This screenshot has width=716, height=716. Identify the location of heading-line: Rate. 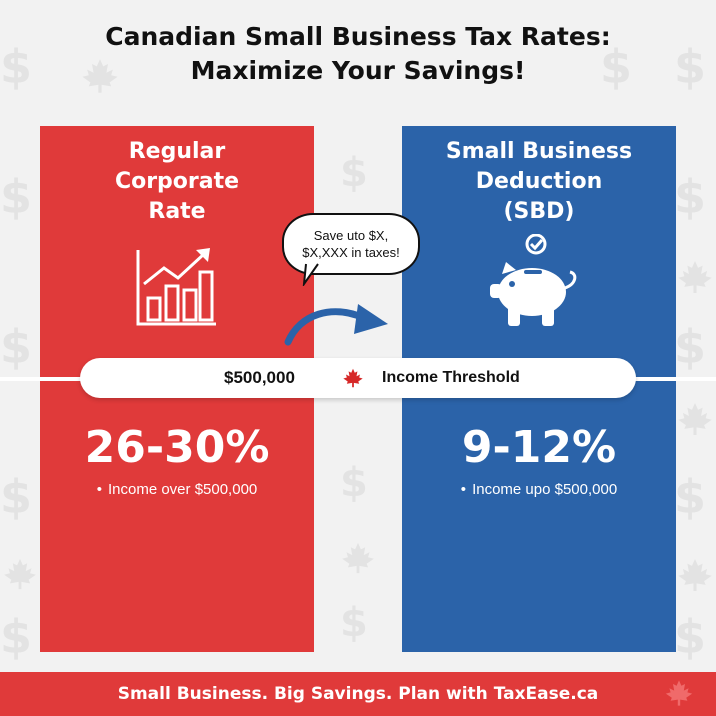
(177, 211).